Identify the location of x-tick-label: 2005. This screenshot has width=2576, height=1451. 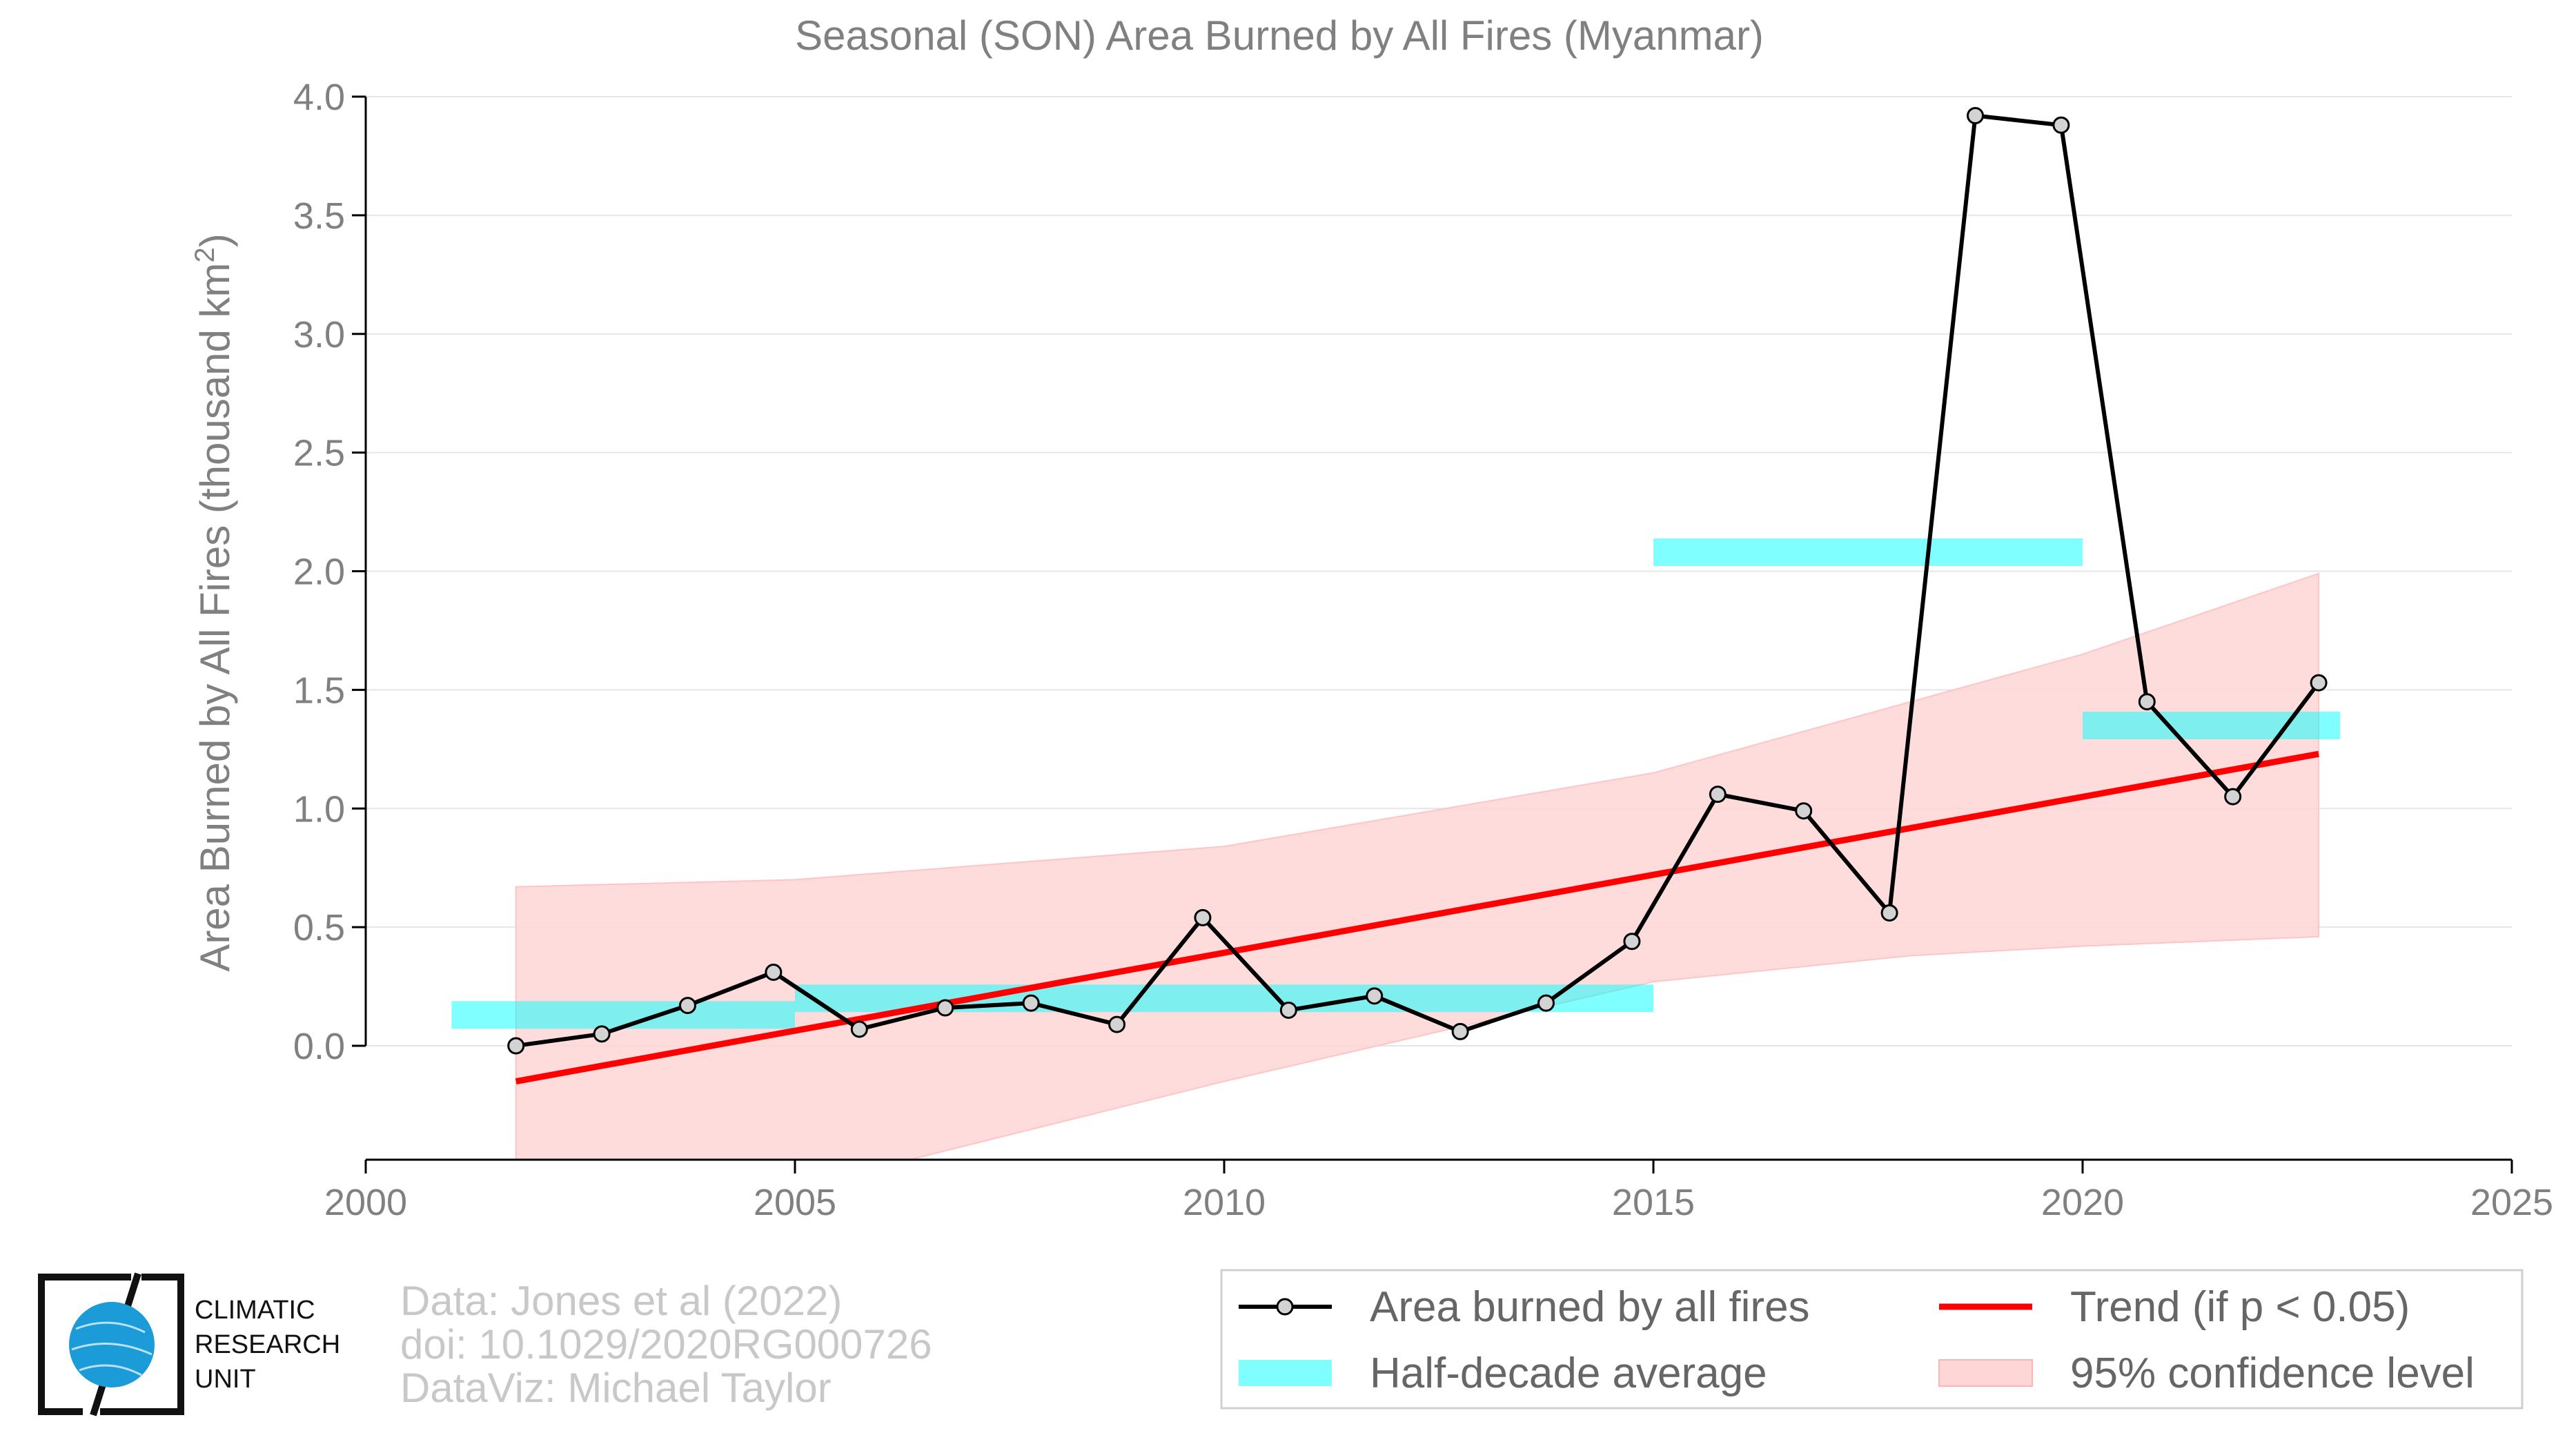
(795, 1202).